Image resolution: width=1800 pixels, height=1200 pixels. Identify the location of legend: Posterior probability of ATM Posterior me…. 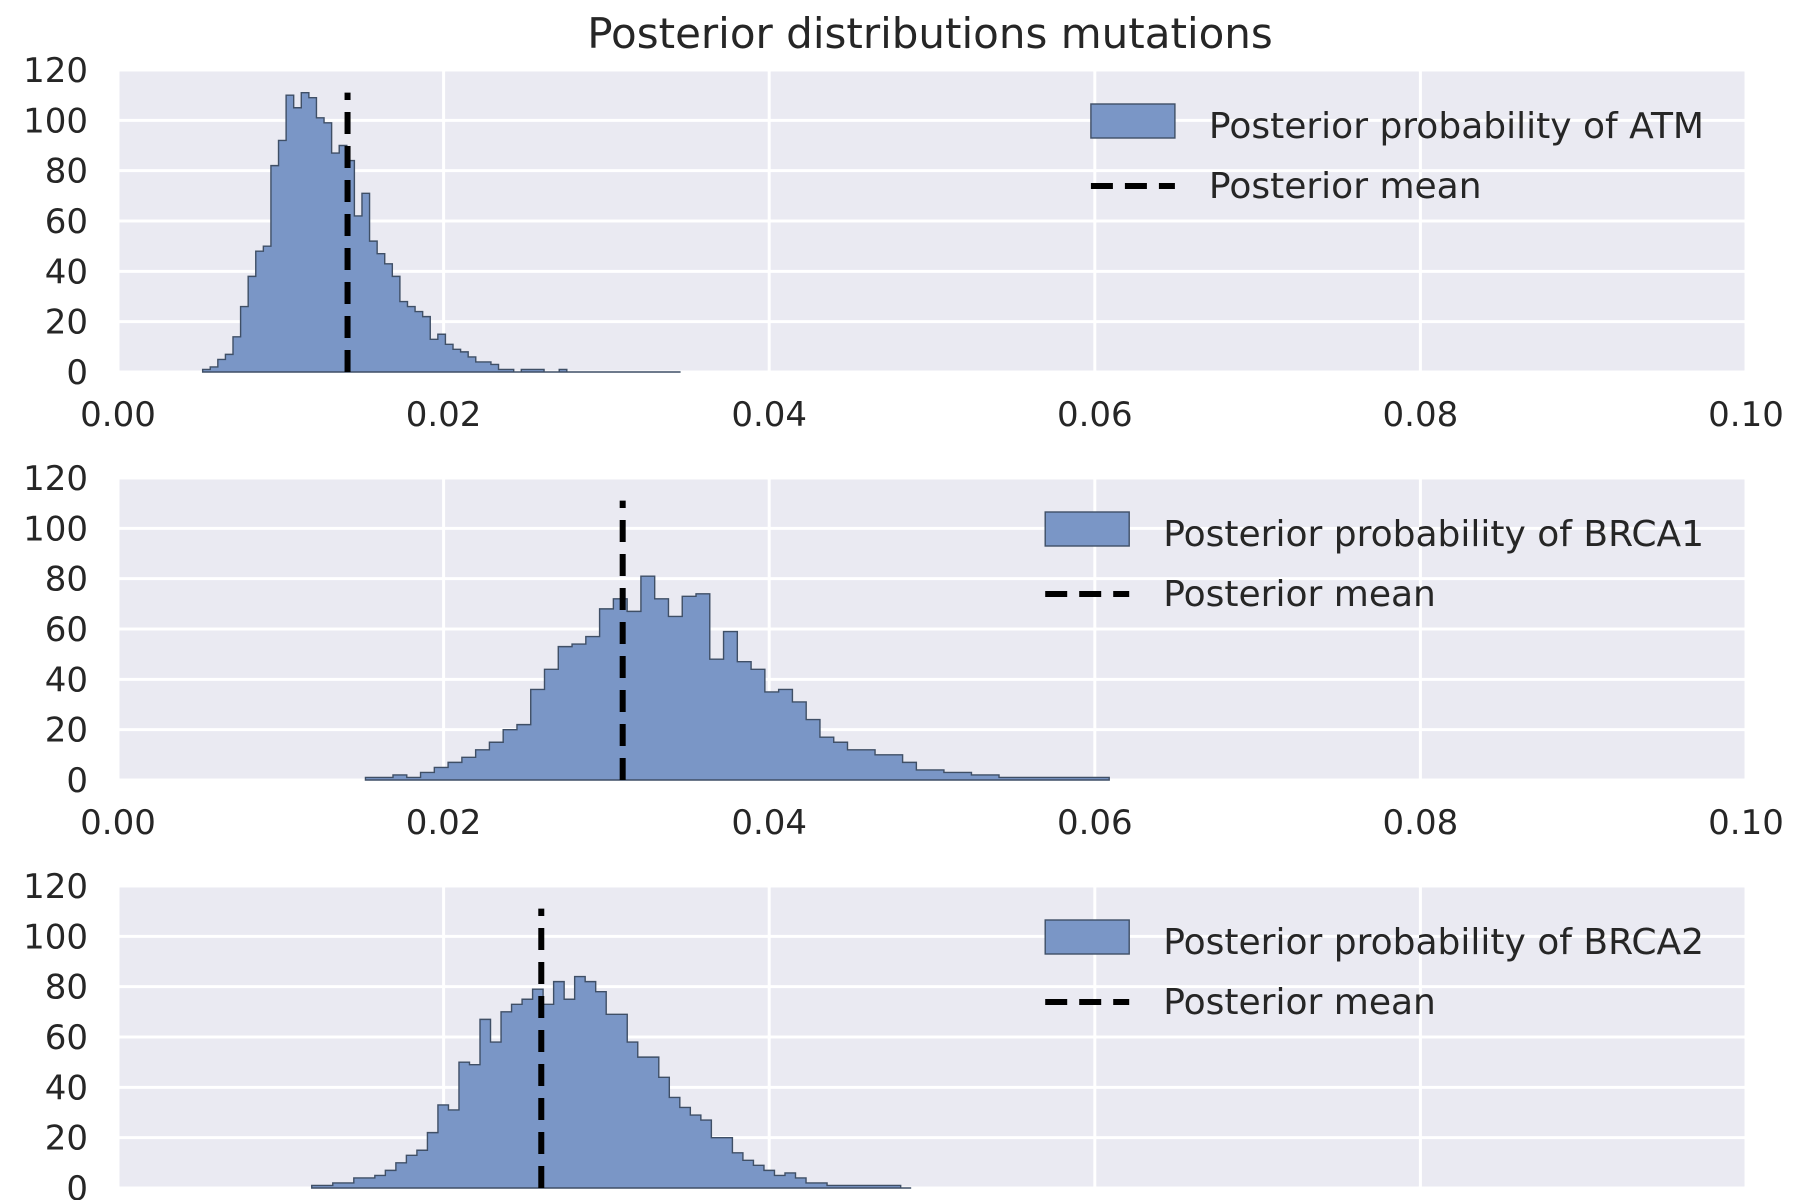
(1397, 155).